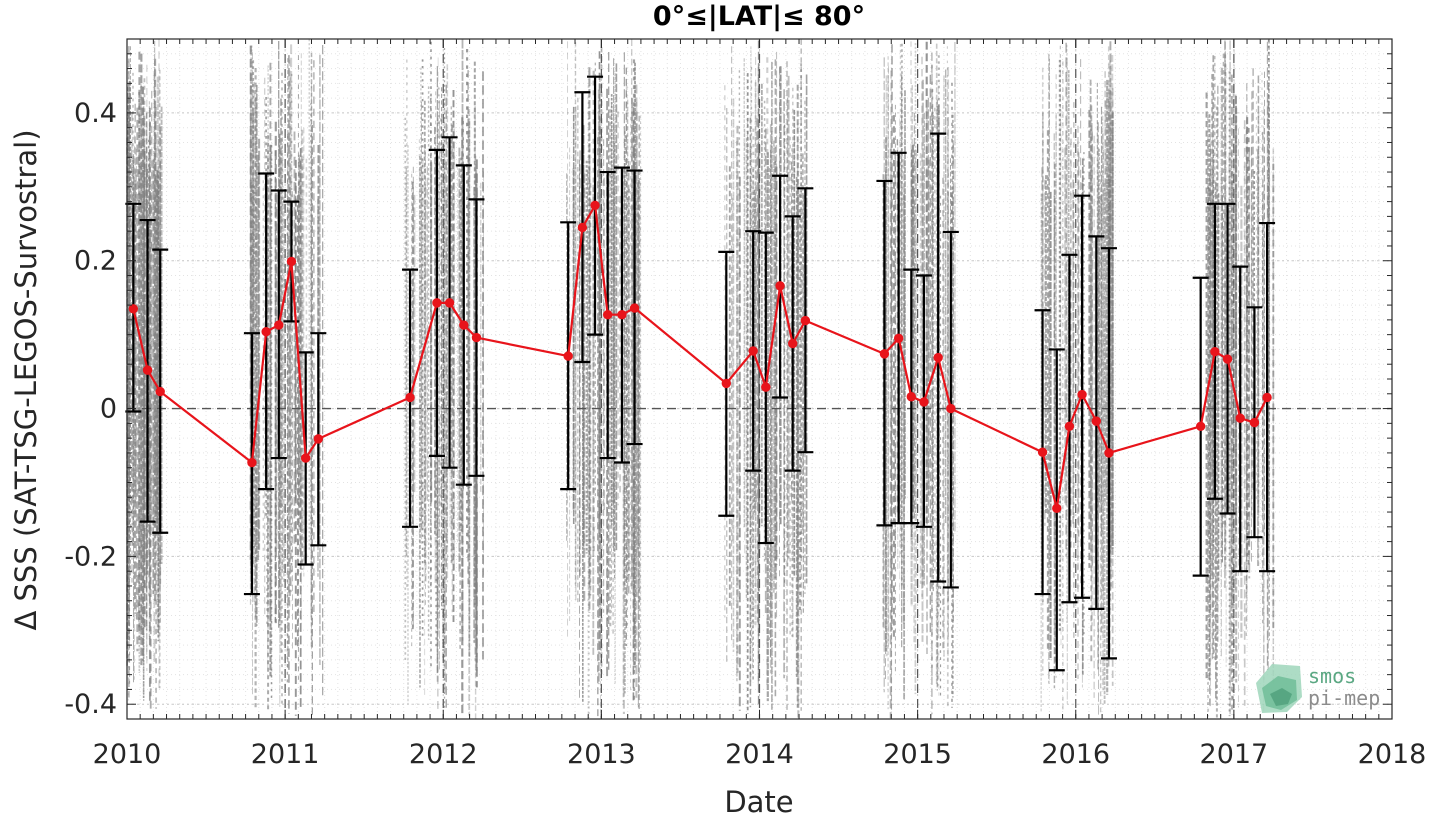 This screenshot has height=818, width=1431. I want to click on smos-logo-icon, so click(1279, 688).